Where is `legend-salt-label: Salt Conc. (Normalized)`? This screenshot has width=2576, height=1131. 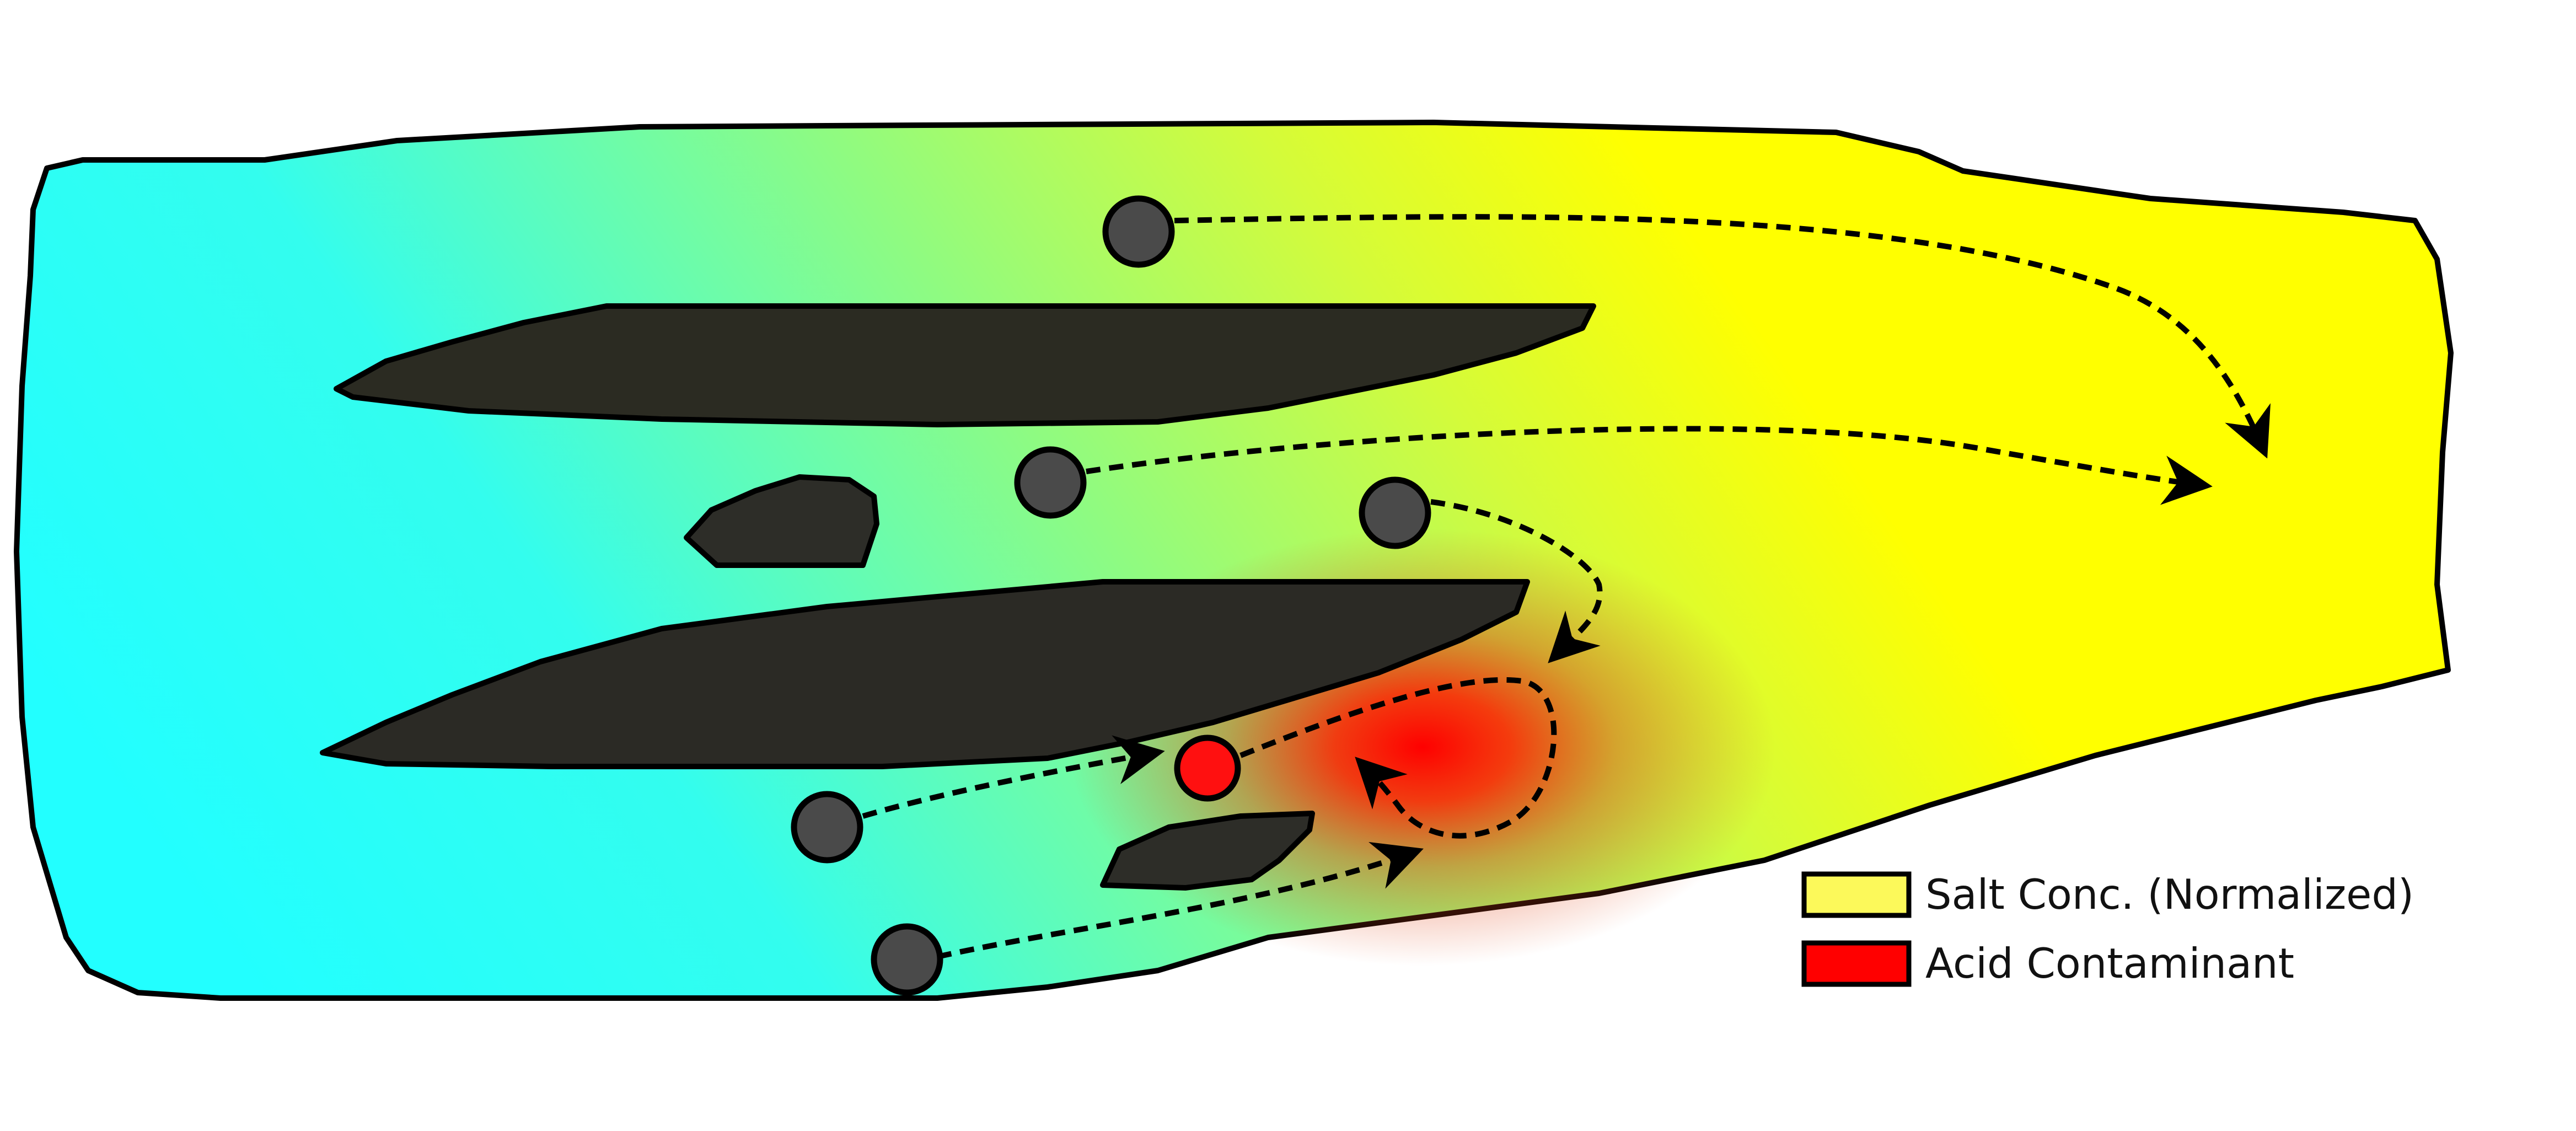
legend-salt-label: Salt Conc. (Normalized) is located at coordinates (2169, 894).